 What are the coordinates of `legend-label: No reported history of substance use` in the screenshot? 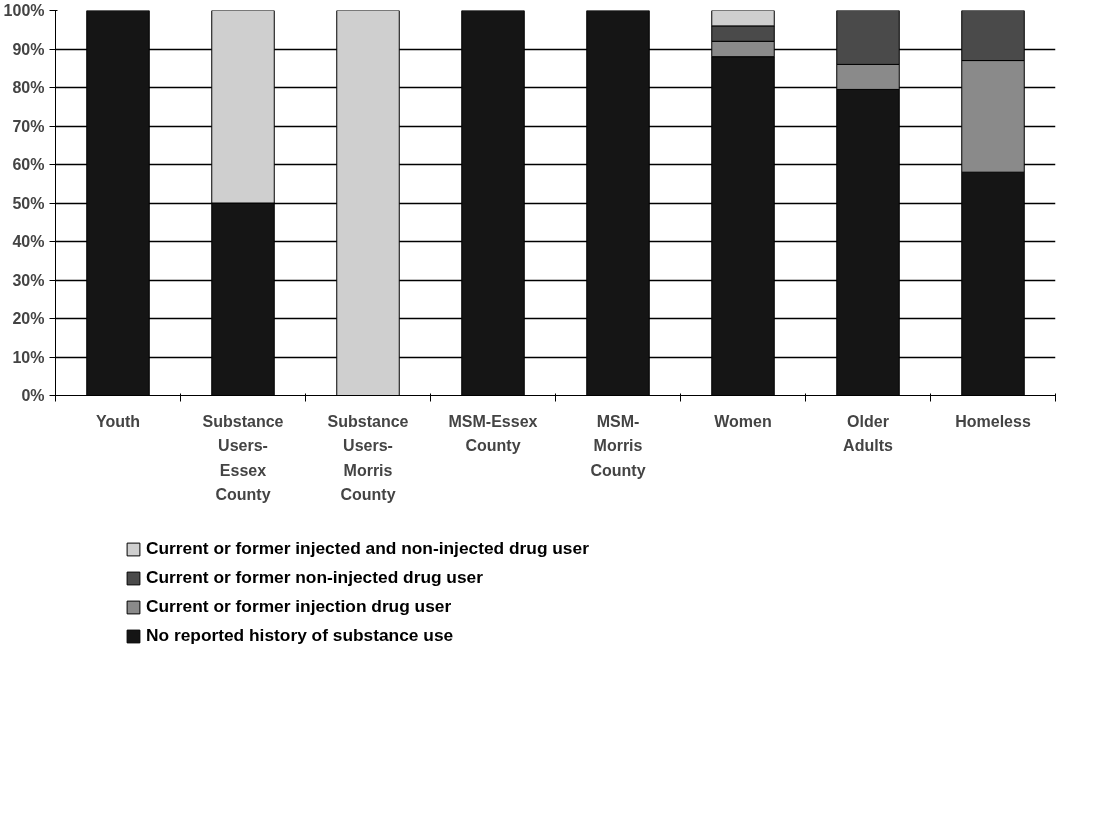 It's located at (300, 635).